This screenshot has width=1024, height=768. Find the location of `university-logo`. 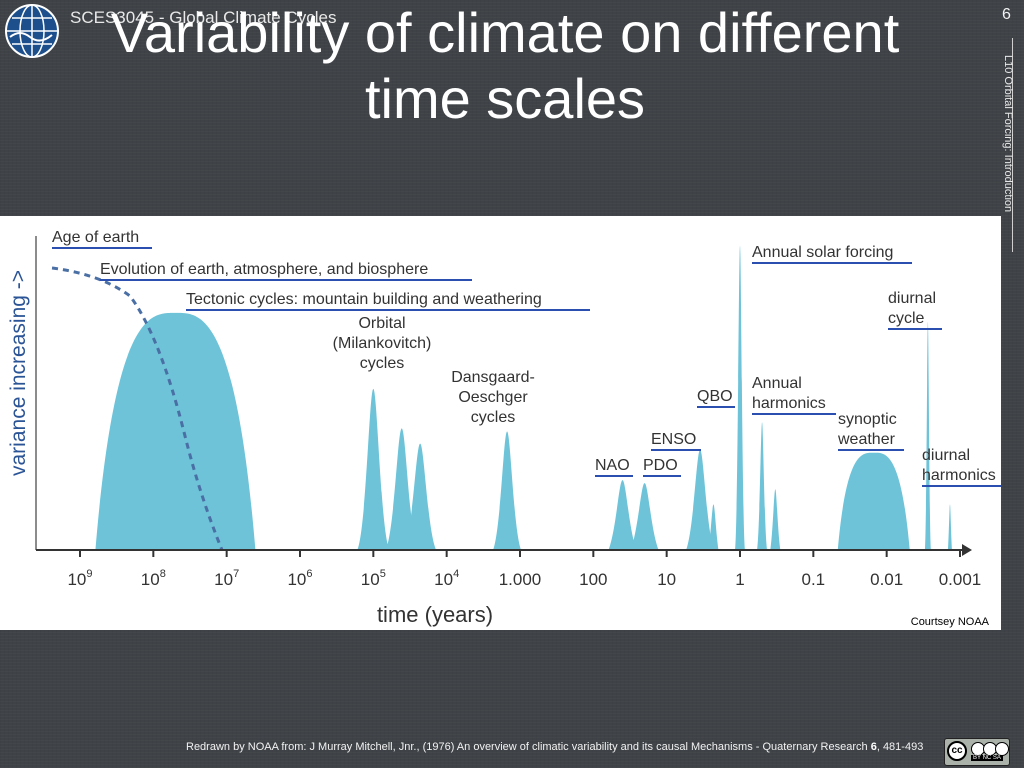

university-logo is located at coordinates (32, 31).